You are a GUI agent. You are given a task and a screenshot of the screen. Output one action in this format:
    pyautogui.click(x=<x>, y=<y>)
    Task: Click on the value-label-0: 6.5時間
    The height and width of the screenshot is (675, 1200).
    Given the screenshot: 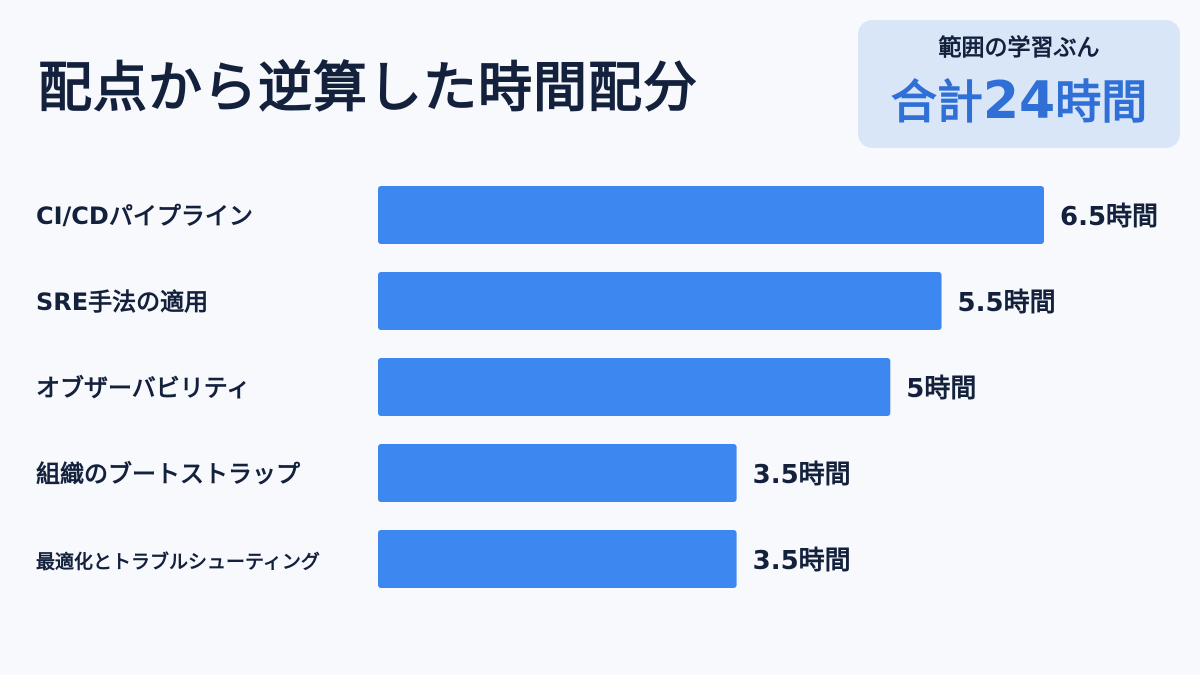 What is the action you would take?
    pyautogui.click(x=1109, y=217)
    